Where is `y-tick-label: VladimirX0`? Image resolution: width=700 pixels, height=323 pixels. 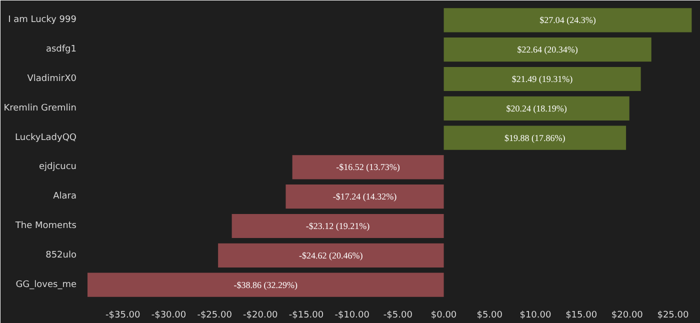
y-tick-label: VladimirX0 is located at coordinates (52, 79).